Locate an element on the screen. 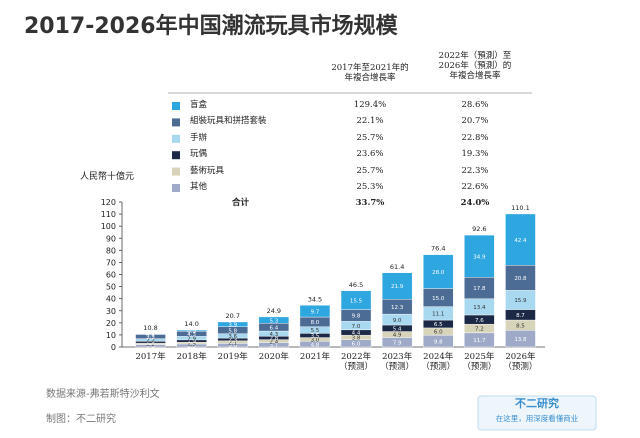 The image size is (640, 438). value-label: 8.0 is located at coordinates (315, 323).